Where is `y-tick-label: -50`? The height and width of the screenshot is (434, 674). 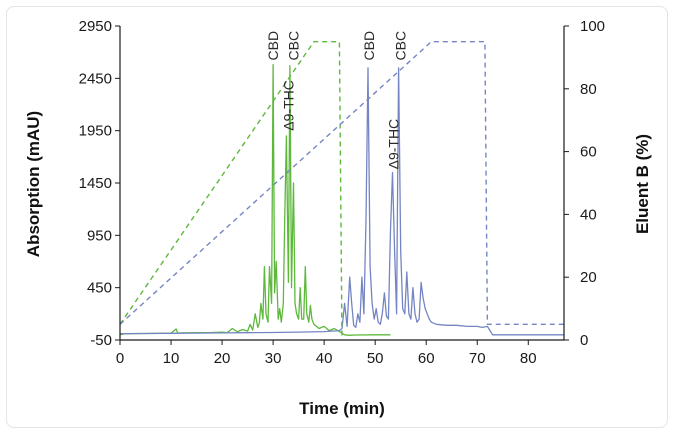
y-tick-label: -50 is located at coordinates (101, 340).